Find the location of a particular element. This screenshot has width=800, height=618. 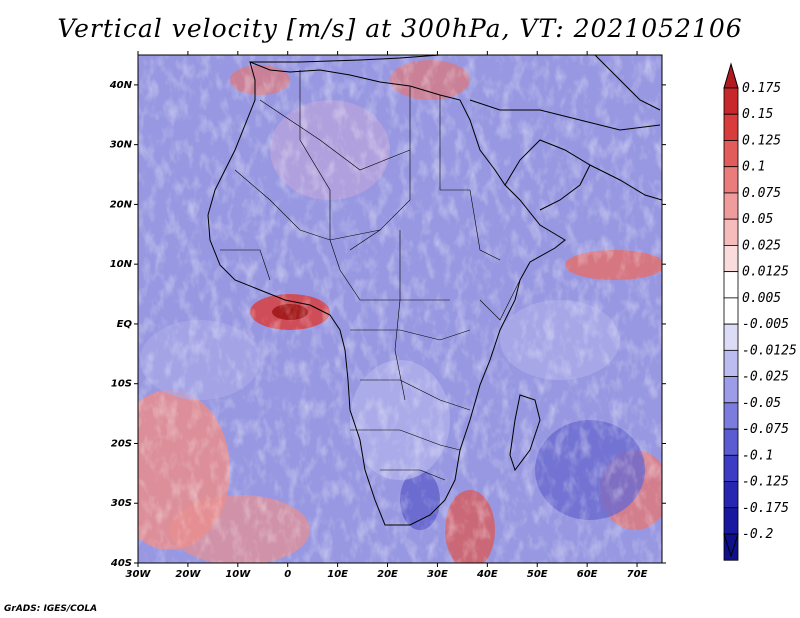

lon-label: 30E is located at coordinates (437, 574).